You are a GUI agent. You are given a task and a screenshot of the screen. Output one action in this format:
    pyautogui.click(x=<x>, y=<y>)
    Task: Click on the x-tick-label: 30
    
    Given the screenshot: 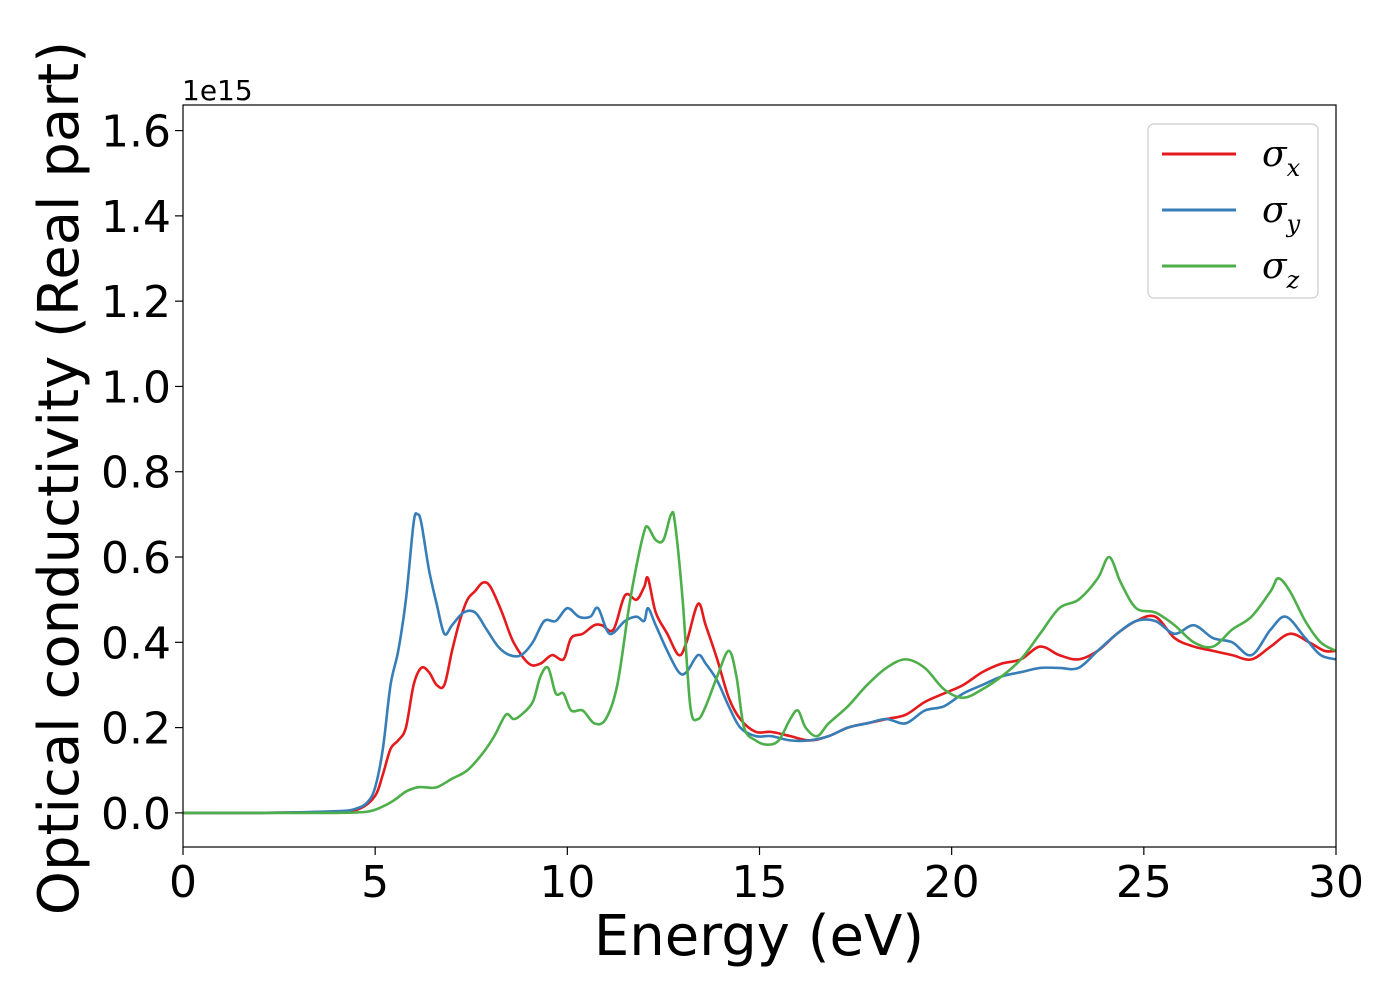 What is the action you would take?
    pyautogui.click(x=1336, y=882)
    